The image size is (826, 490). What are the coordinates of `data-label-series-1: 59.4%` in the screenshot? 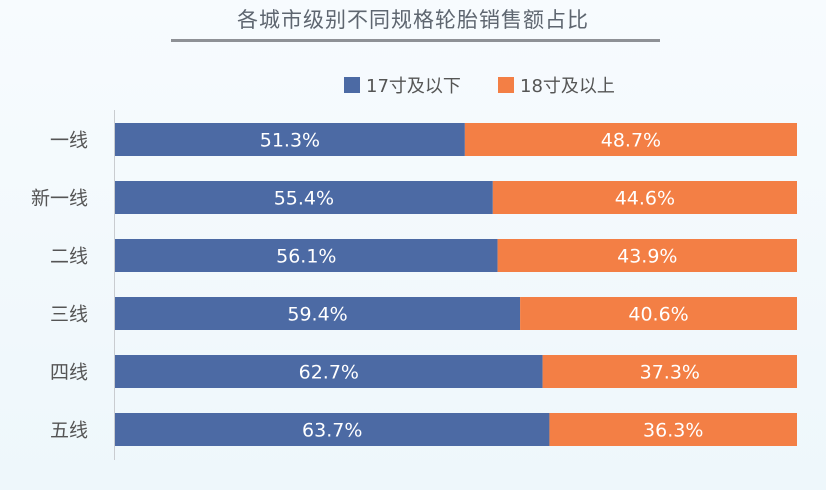 It's located at (317, 315).